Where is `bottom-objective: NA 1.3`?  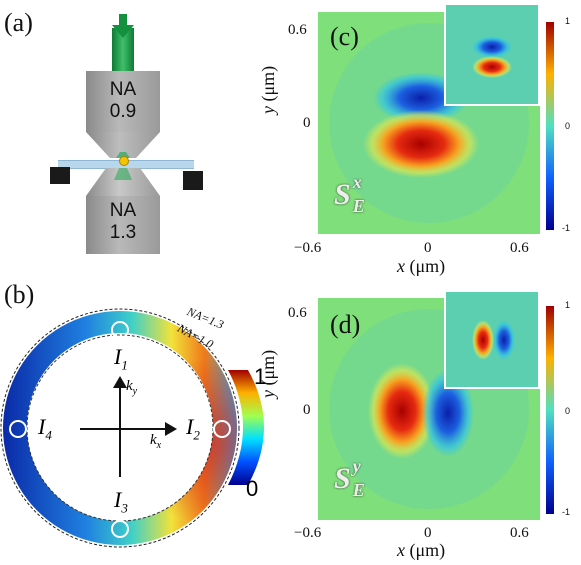
bottom-objective: NA 1.3 is located at coordinates (123, 225).